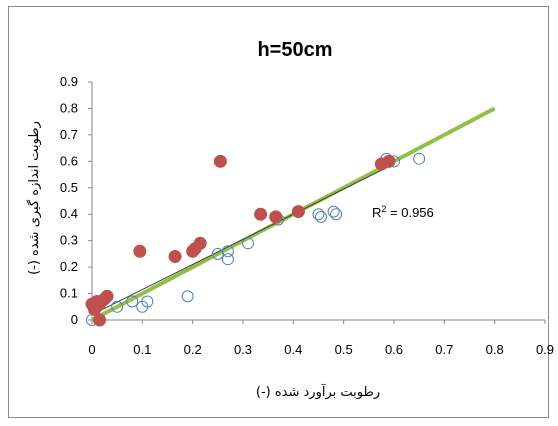 Image resolution: width=558 pixels, height=426 pixels. I want to click on x-tick-label: 0.7, so click(444, 349).